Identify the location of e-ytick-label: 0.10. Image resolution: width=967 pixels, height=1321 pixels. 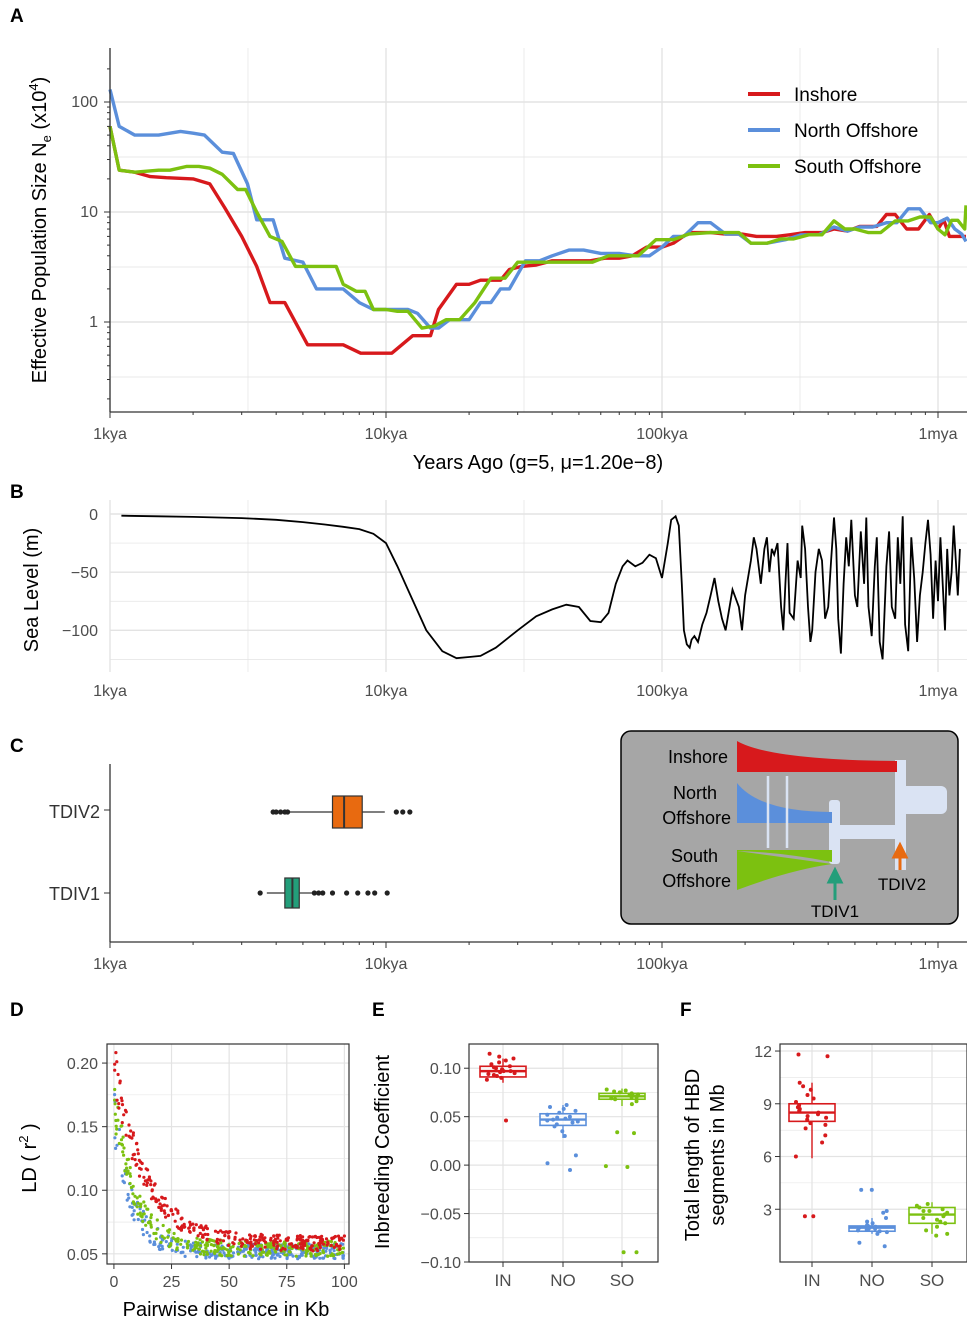
(445, 1069).